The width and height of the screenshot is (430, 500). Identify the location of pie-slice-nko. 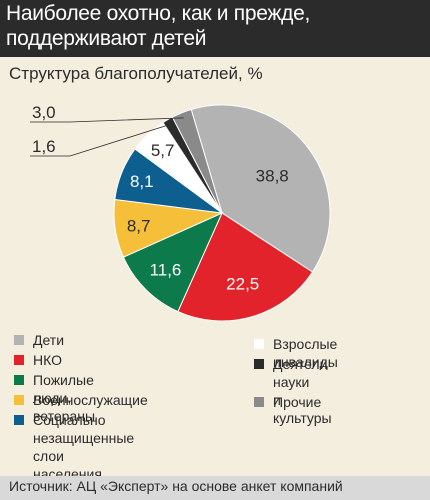
(245, 267).